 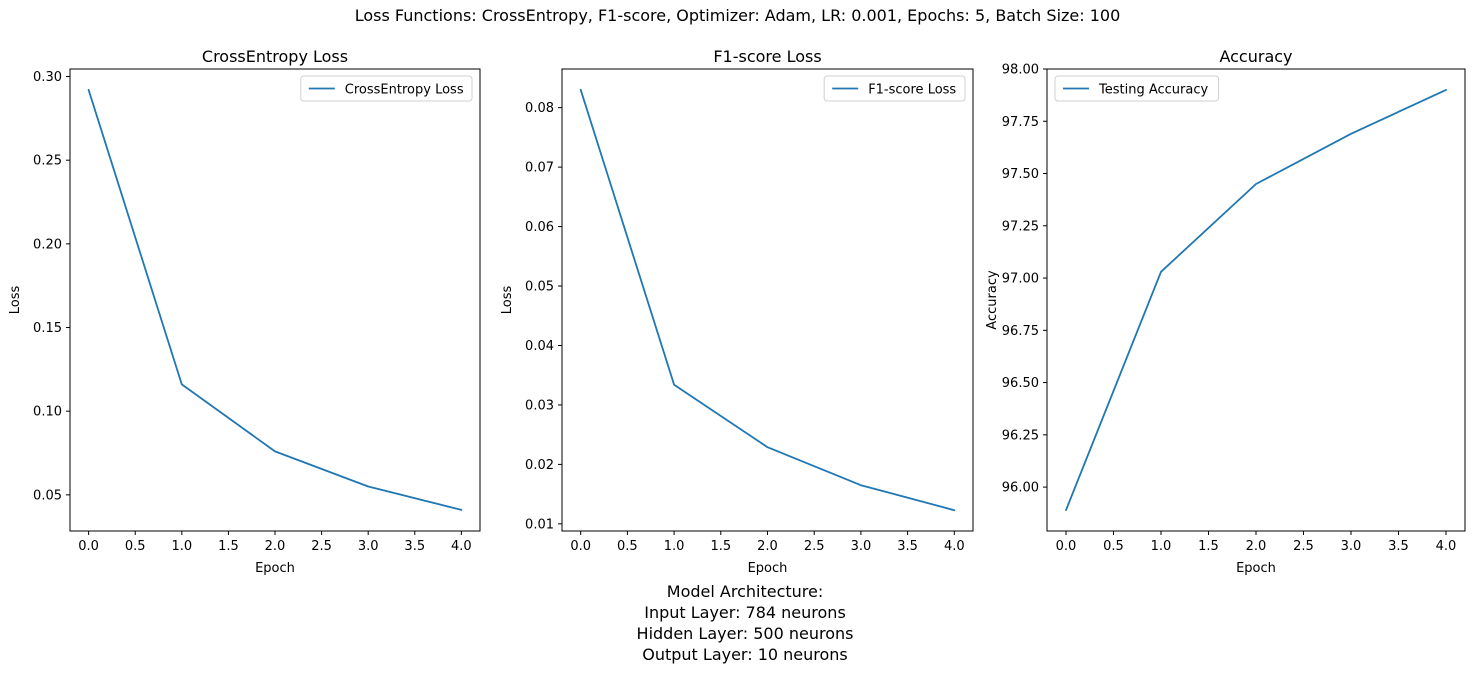 I want to click on architecture-hidden-layer: Hidden Layer: 500 neurons, so click(x=745, y=633).